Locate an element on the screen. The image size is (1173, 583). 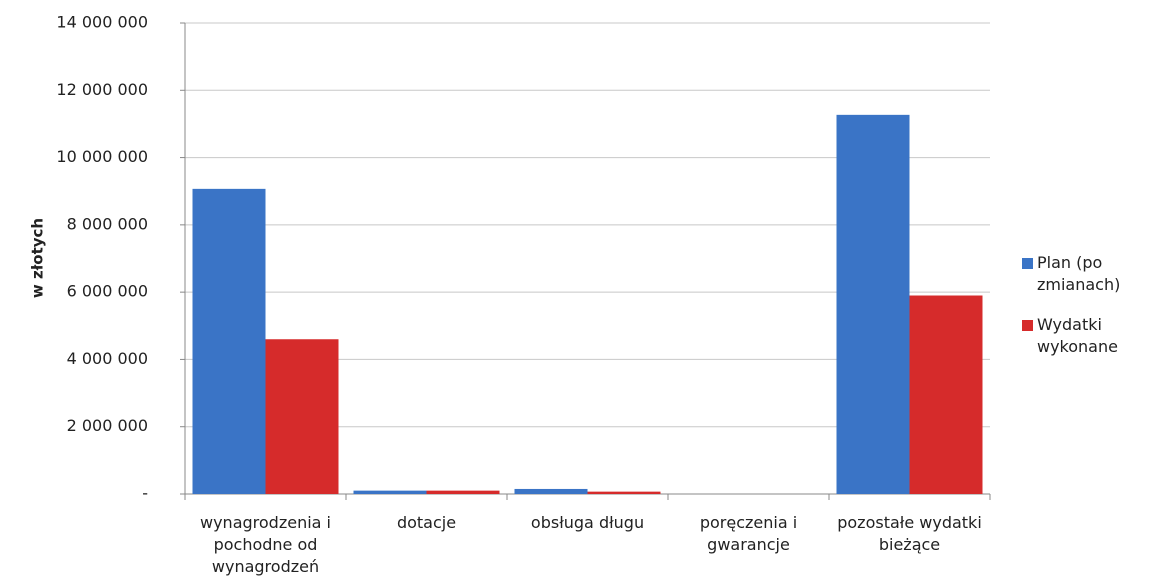
y-axis-label: w złotych is located at coordinates (38, 258).